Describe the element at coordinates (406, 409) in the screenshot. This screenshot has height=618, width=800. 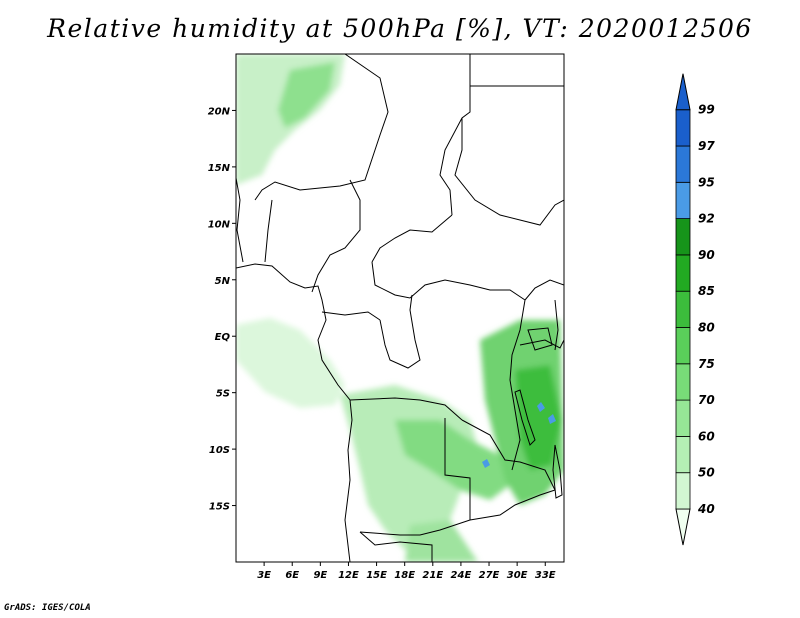
I see `border-angola-north` at that location.